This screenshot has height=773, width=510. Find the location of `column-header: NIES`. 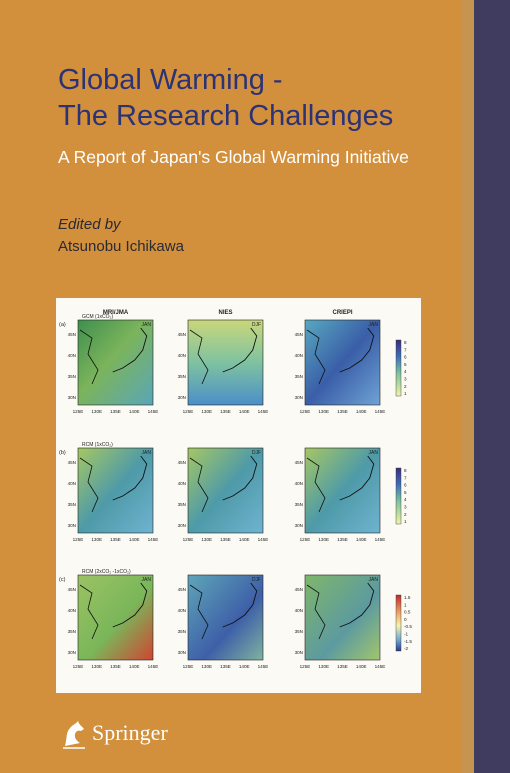

column-header: NIES is located at coordinates (225, 313).